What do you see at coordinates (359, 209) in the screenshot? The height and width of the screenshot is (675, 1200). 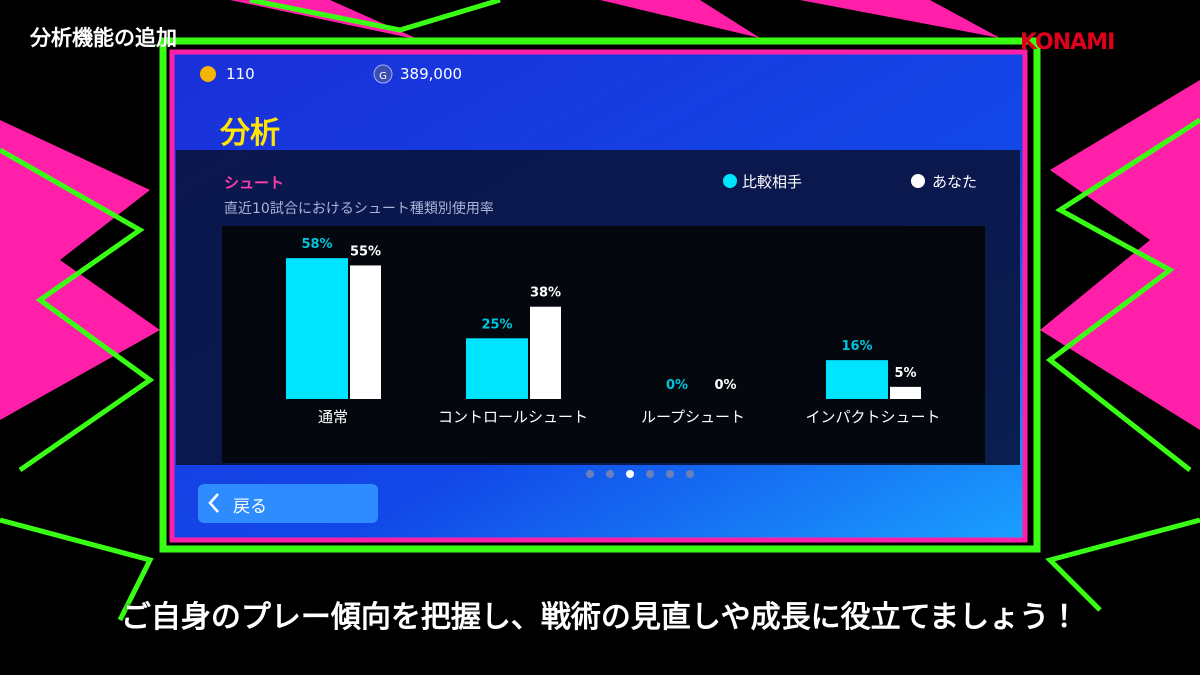 I see `chart-subtitle: 直近10試合におけるシュート種類別使用率` at bounding box center [359, 209].